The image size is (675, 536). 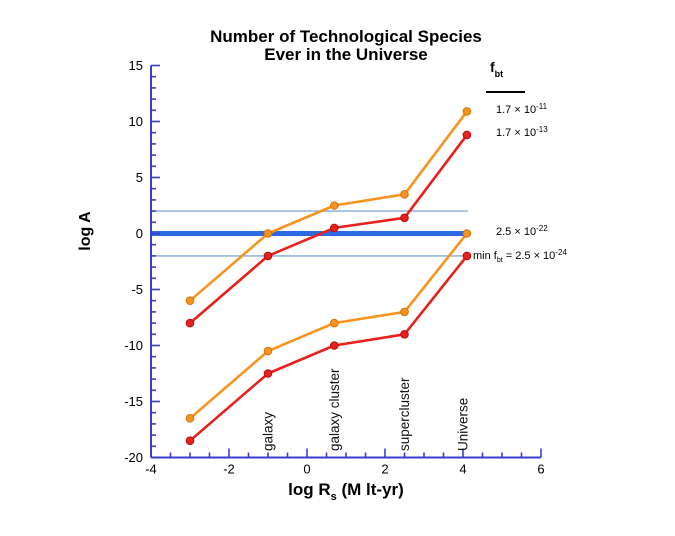 I want to click on curve-label-min-fbt: min fbt = 2.5 × 10-24, so click(x=520, y=256).